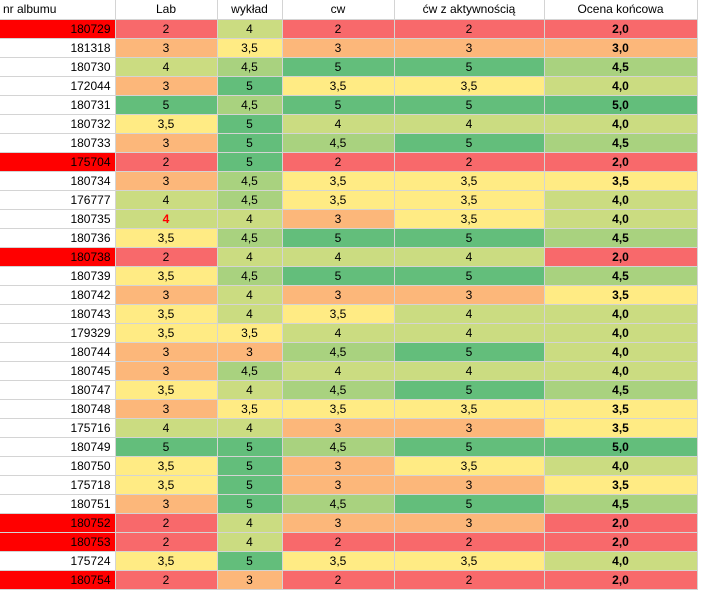  Describe the element at coordinates (58, 257) in the screenshot. I see `cell-nr-albumu: 180738` at that location.